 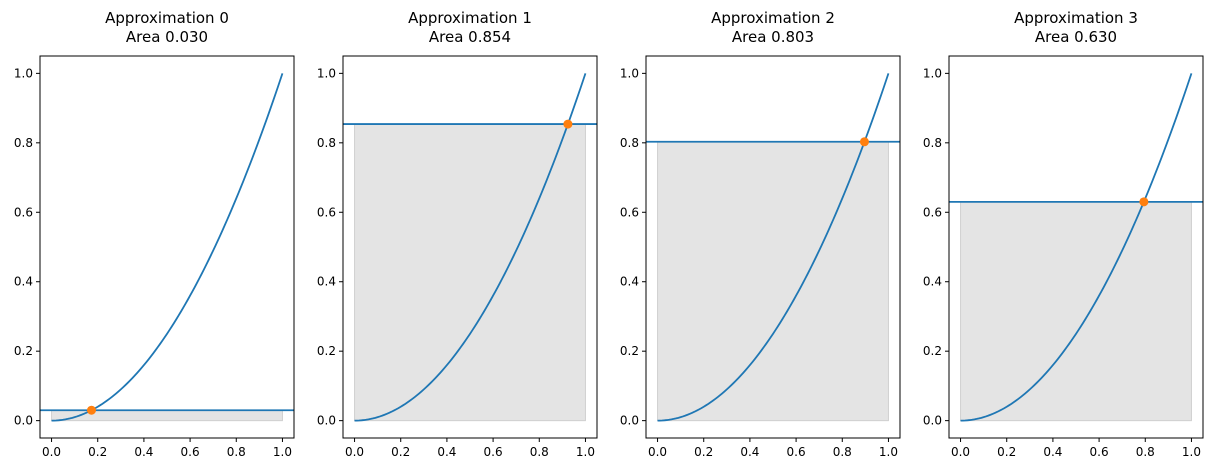 I want to click on subplot-subtitle: Area 0.030, so click(x=167, y=37).